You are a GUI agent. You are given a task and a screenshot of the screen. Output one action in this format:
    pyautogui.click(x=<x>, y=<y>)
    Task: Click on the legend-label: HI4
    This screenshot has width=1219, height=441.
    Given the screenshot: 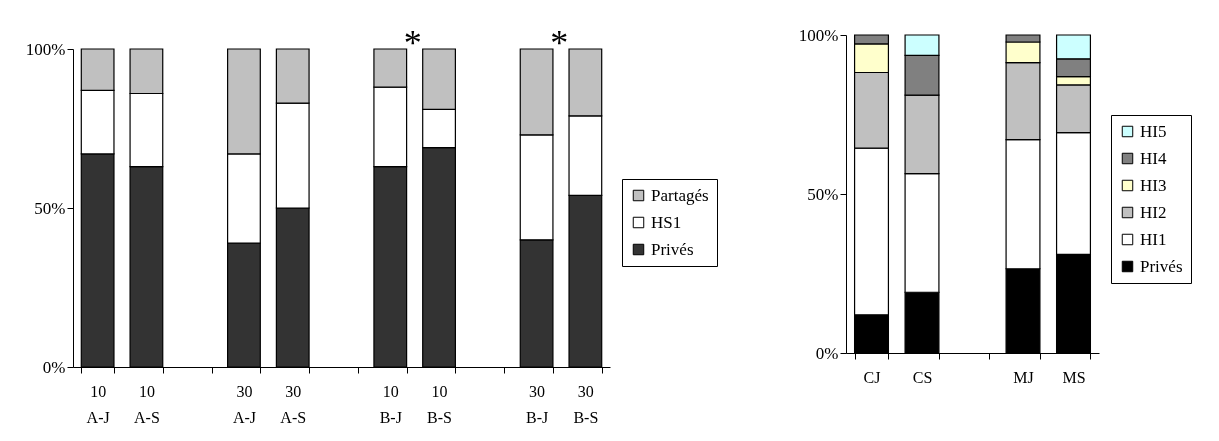 What is the action you would take?
    pyautogui.click(x=1153, y=158)
    